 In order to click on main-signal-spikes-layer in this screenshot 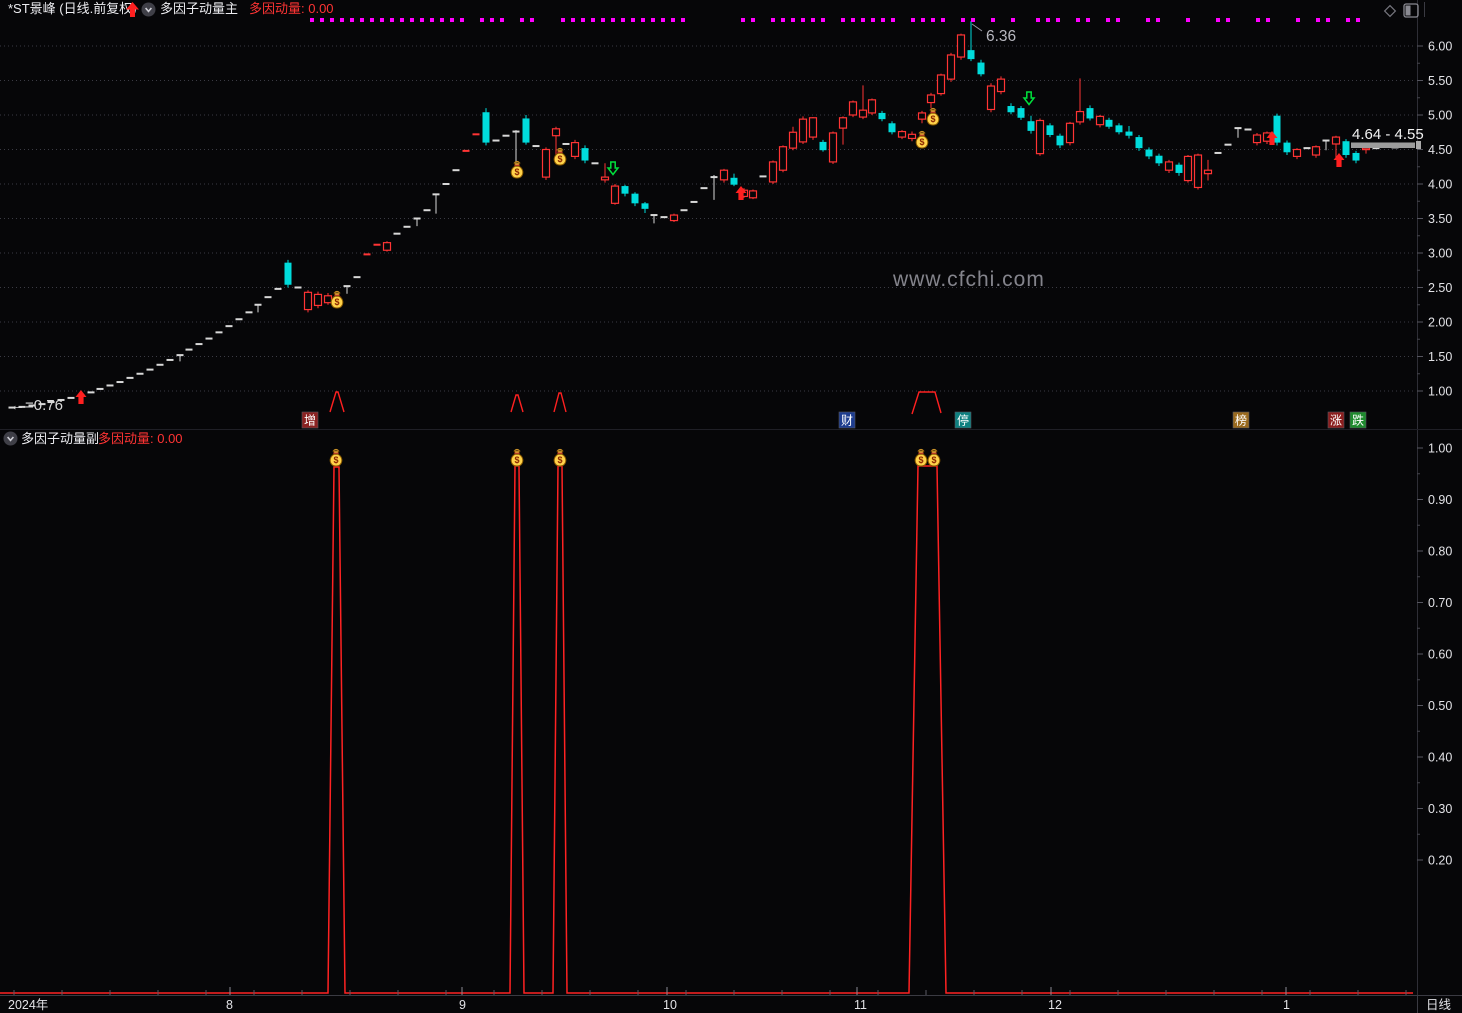, I will do `click(635, 403)`.